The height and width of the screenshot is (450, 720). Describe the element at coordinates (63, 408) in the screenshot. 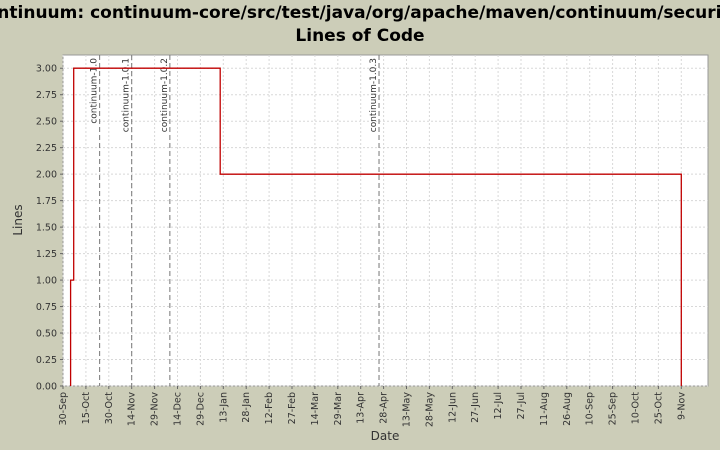

I see `x-tick-label: 30-Sep` at that location.